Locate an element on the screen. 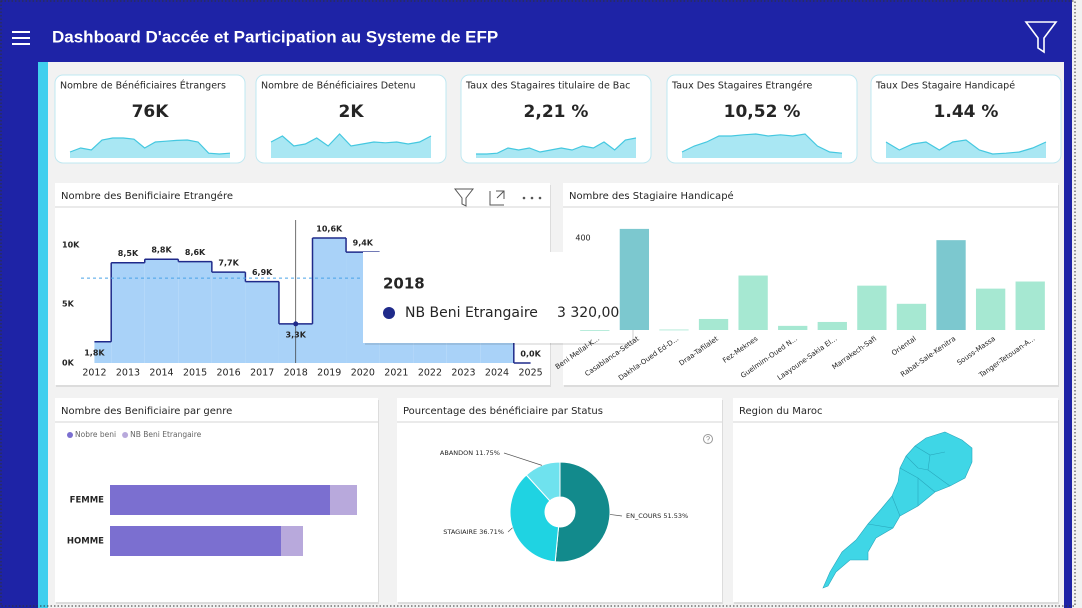 The image size is (1082, 608). help-mark is located at coordinates (708, 439).